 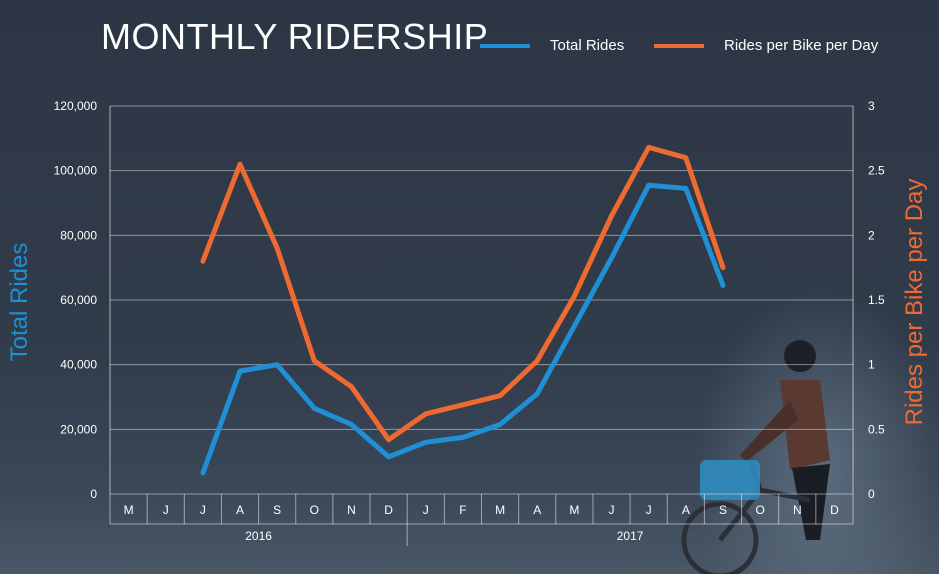 I want to click on y-right-tick-label: 0, so click(x=871, y=494).